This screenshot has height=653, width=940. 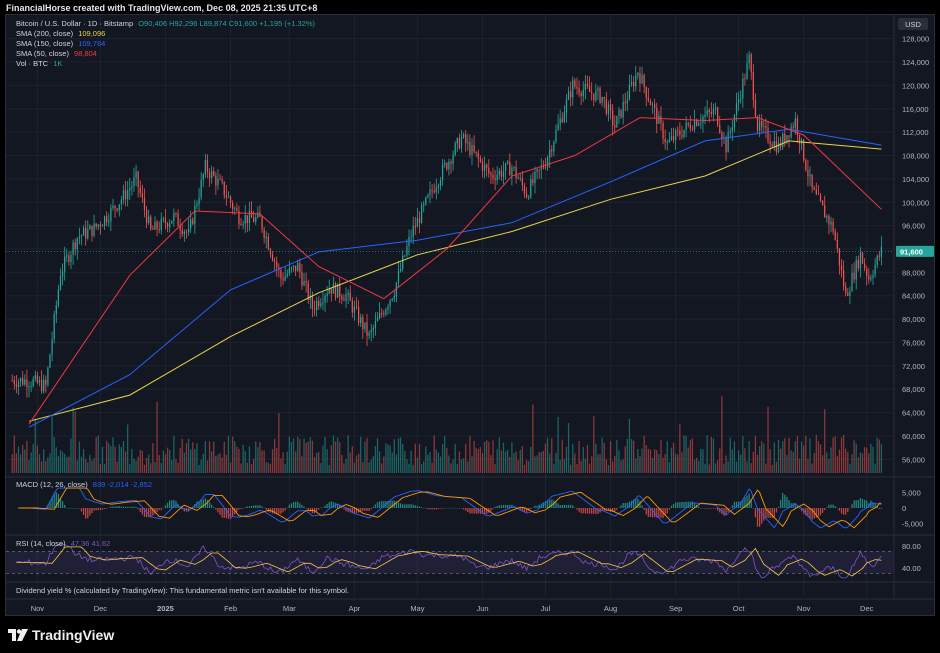 What do you see at coordinates (913, 389) in the screenshot?
I see `price-axis-label: 68,000` at bounding box center [913, 389].